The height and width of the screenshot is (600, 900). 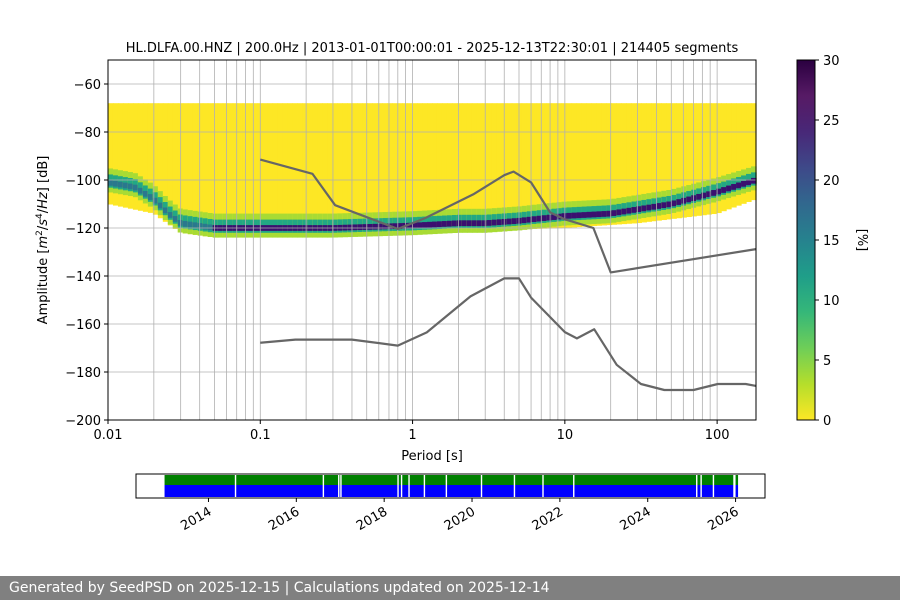 What do you see at coordinates (108, 435) in the screenshot?
I see `x-tick-label: 0.01` at bounding box center [108, 435].